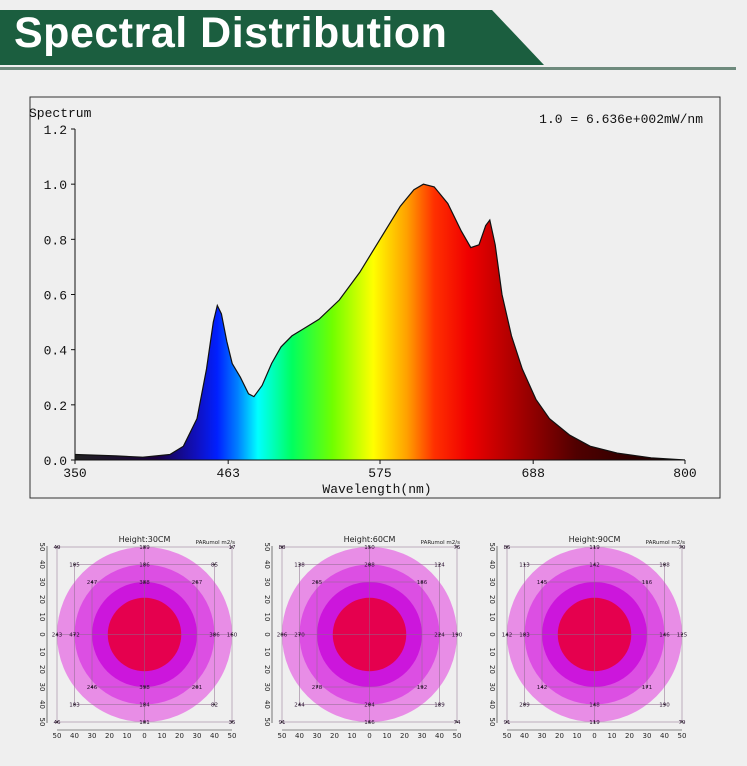 This screenshot has height=766, width=747. Describe the element at coordinates (369, 566) in the screenshot. I see `par-value: 208` at that location.